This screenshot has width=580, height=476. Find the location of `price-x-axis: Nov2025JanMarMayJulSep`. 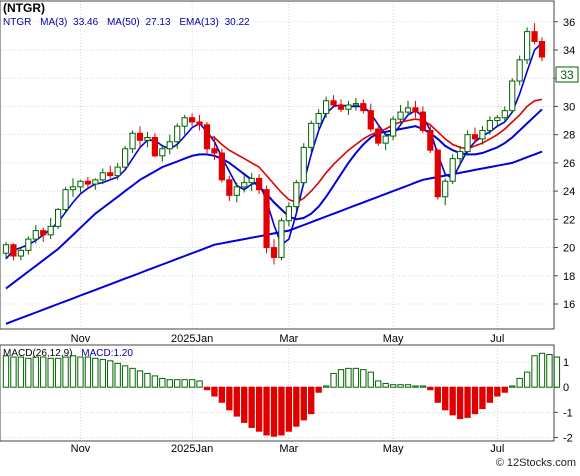

price-x-axis: Nov2025JanMarMayJulSep is located at coordinates (288, 339).